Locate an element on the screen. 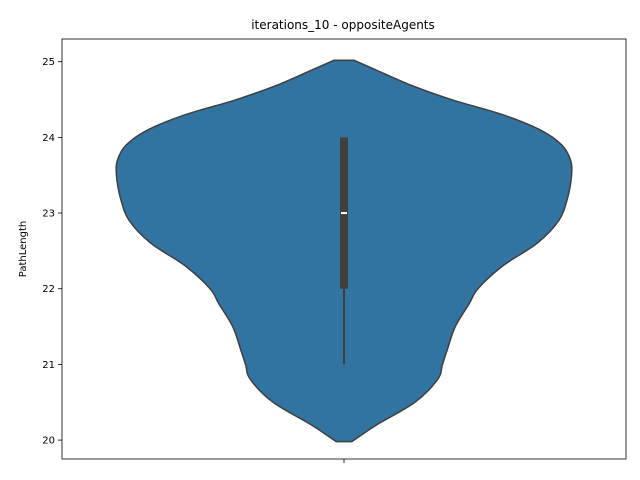 The width and height of the screenshot is (640, 480). y-tick-label: 22 is located at coordinates (48, 289).